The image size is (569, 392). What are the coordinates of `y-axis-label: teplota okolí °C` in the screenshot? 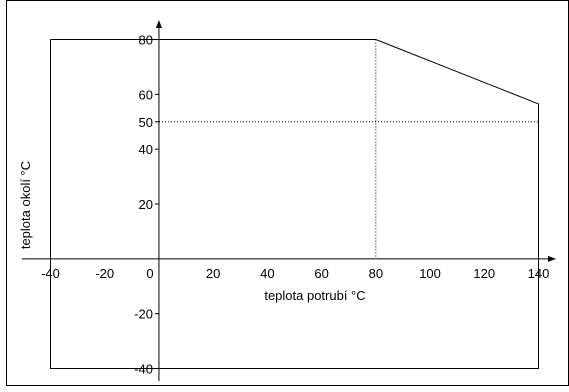 It's located at (25, 205).